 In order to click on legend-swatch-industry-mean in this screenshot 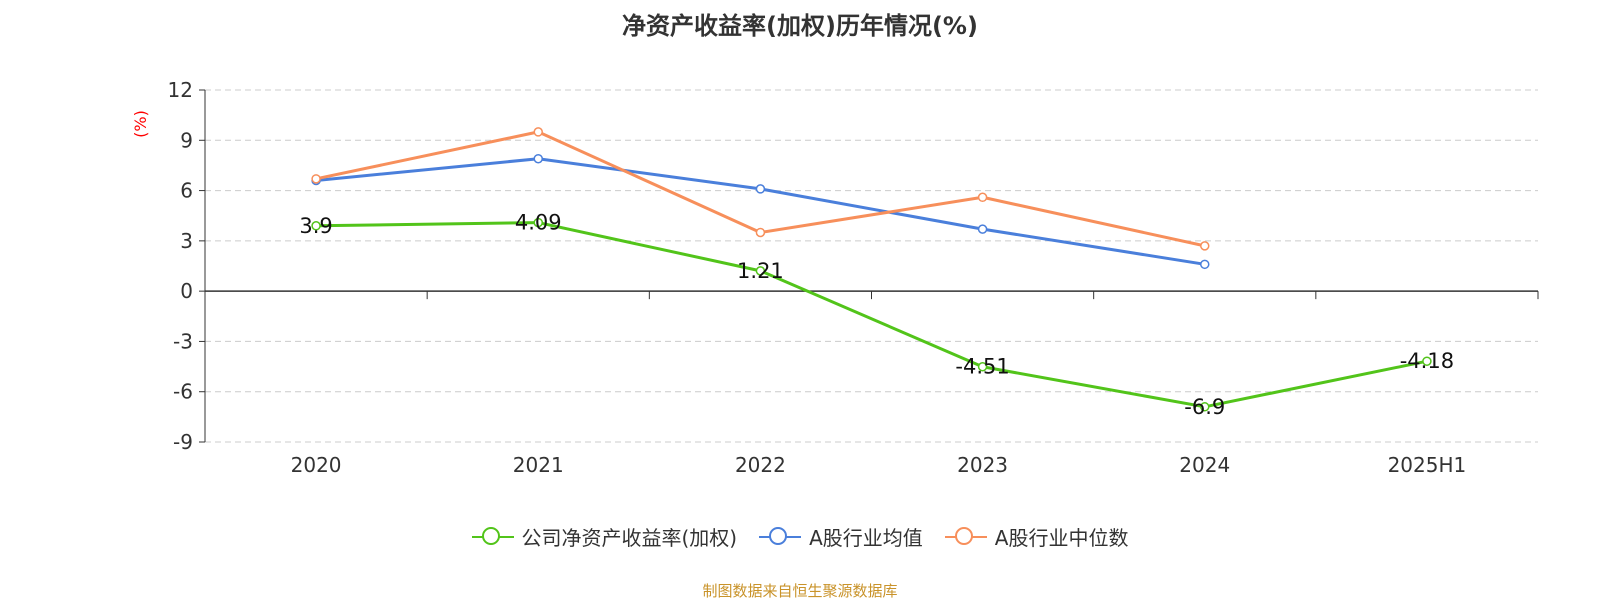, I will do `click(780, 536)`.